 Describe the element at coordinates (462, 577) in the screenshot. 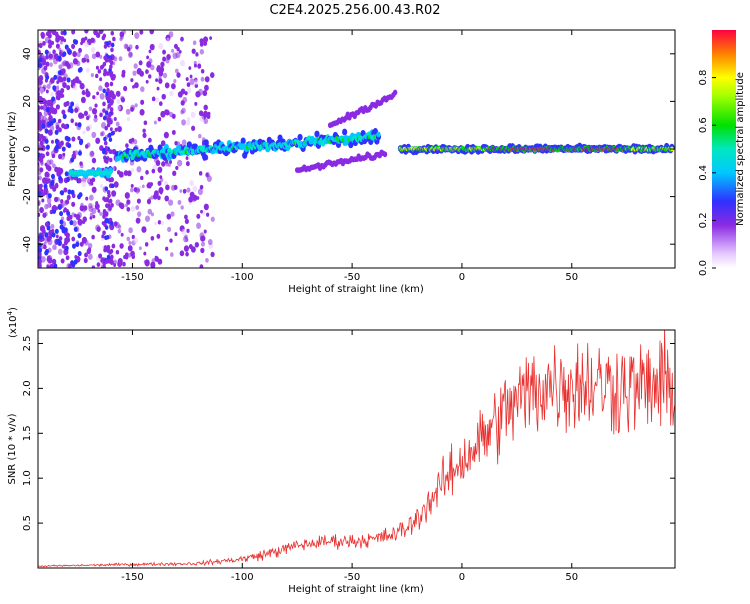

I see `x-tick-label: 0` at that location.